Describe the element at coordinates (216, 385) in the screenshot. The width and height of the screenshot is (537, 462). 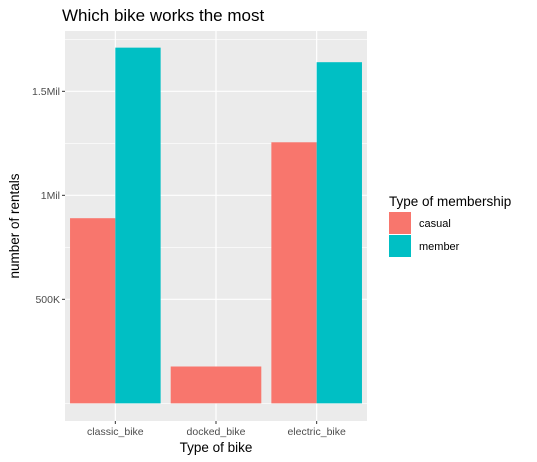
I see `bar-casual-docked_bike` at that location.